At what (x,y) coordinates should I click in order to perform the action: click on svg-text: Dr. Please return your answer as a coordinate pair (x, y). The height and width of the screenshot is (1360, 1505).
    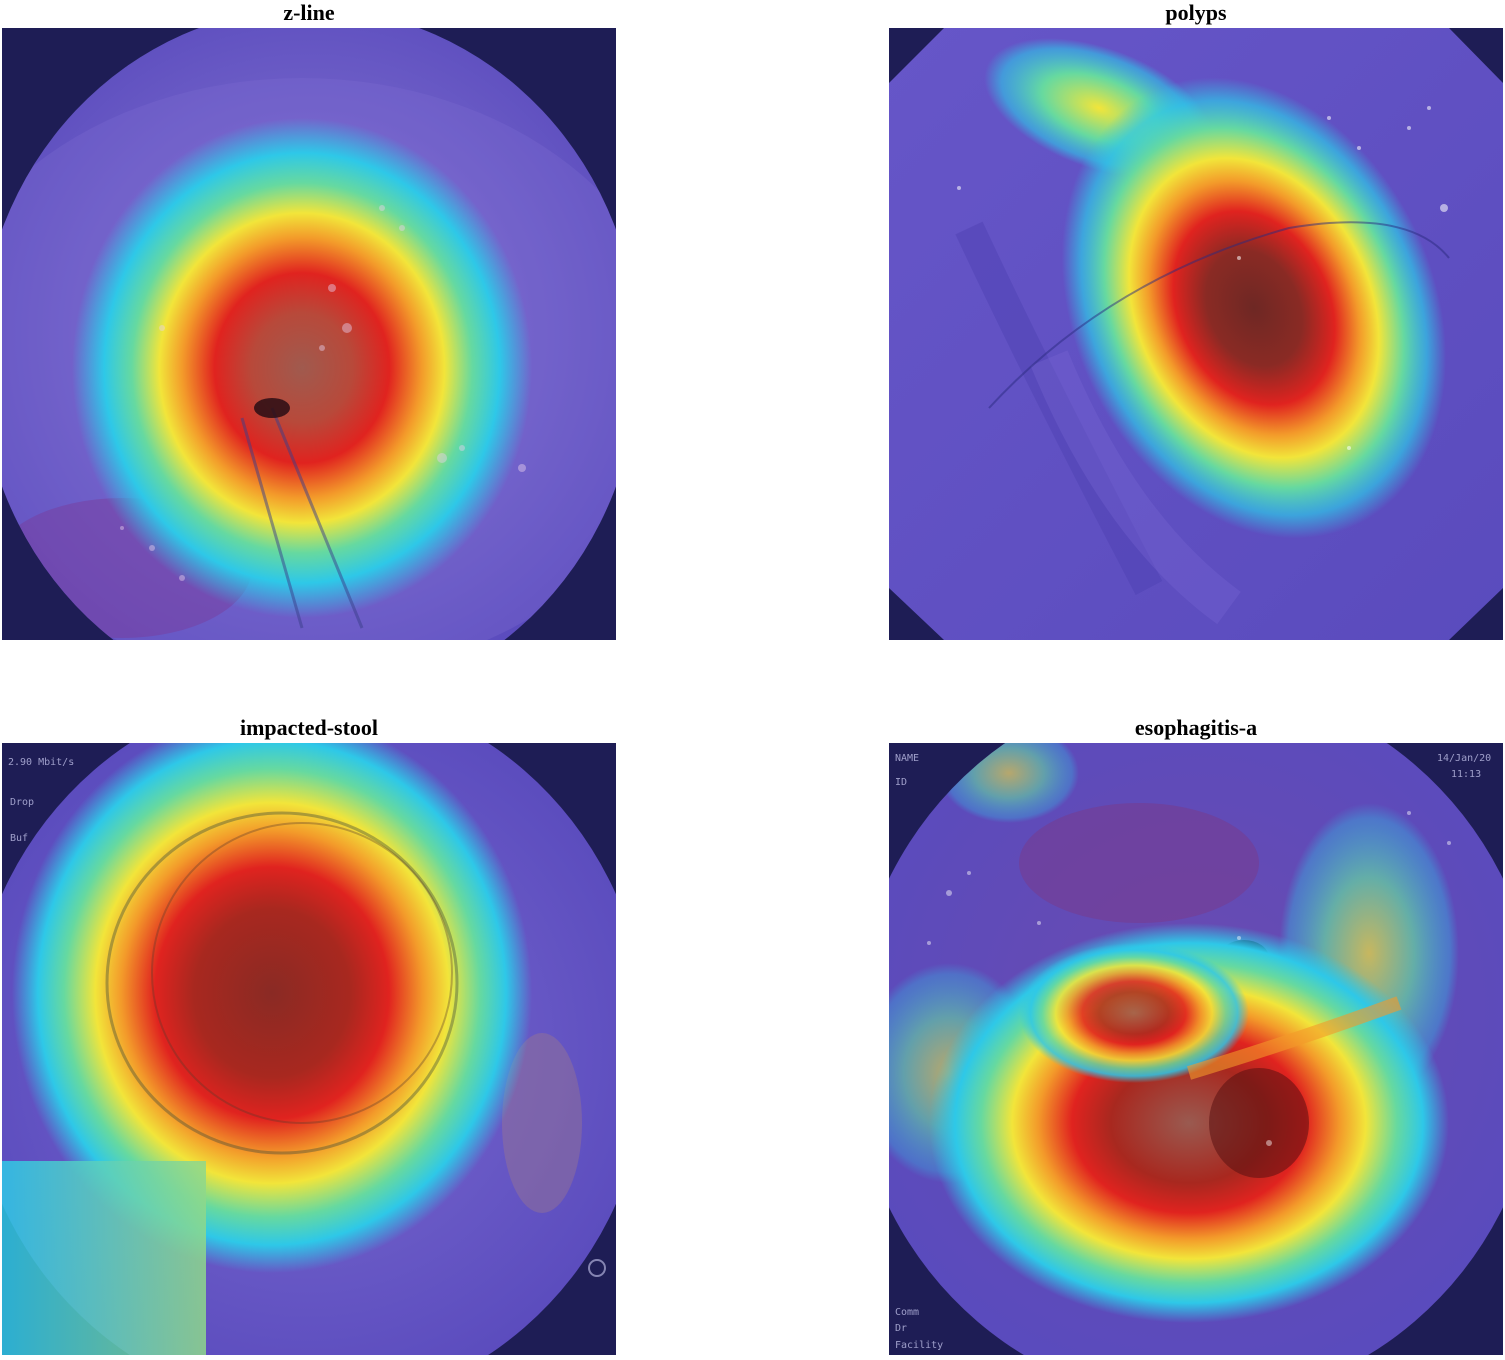
    Looking at the image, I should click on (901, 1328).